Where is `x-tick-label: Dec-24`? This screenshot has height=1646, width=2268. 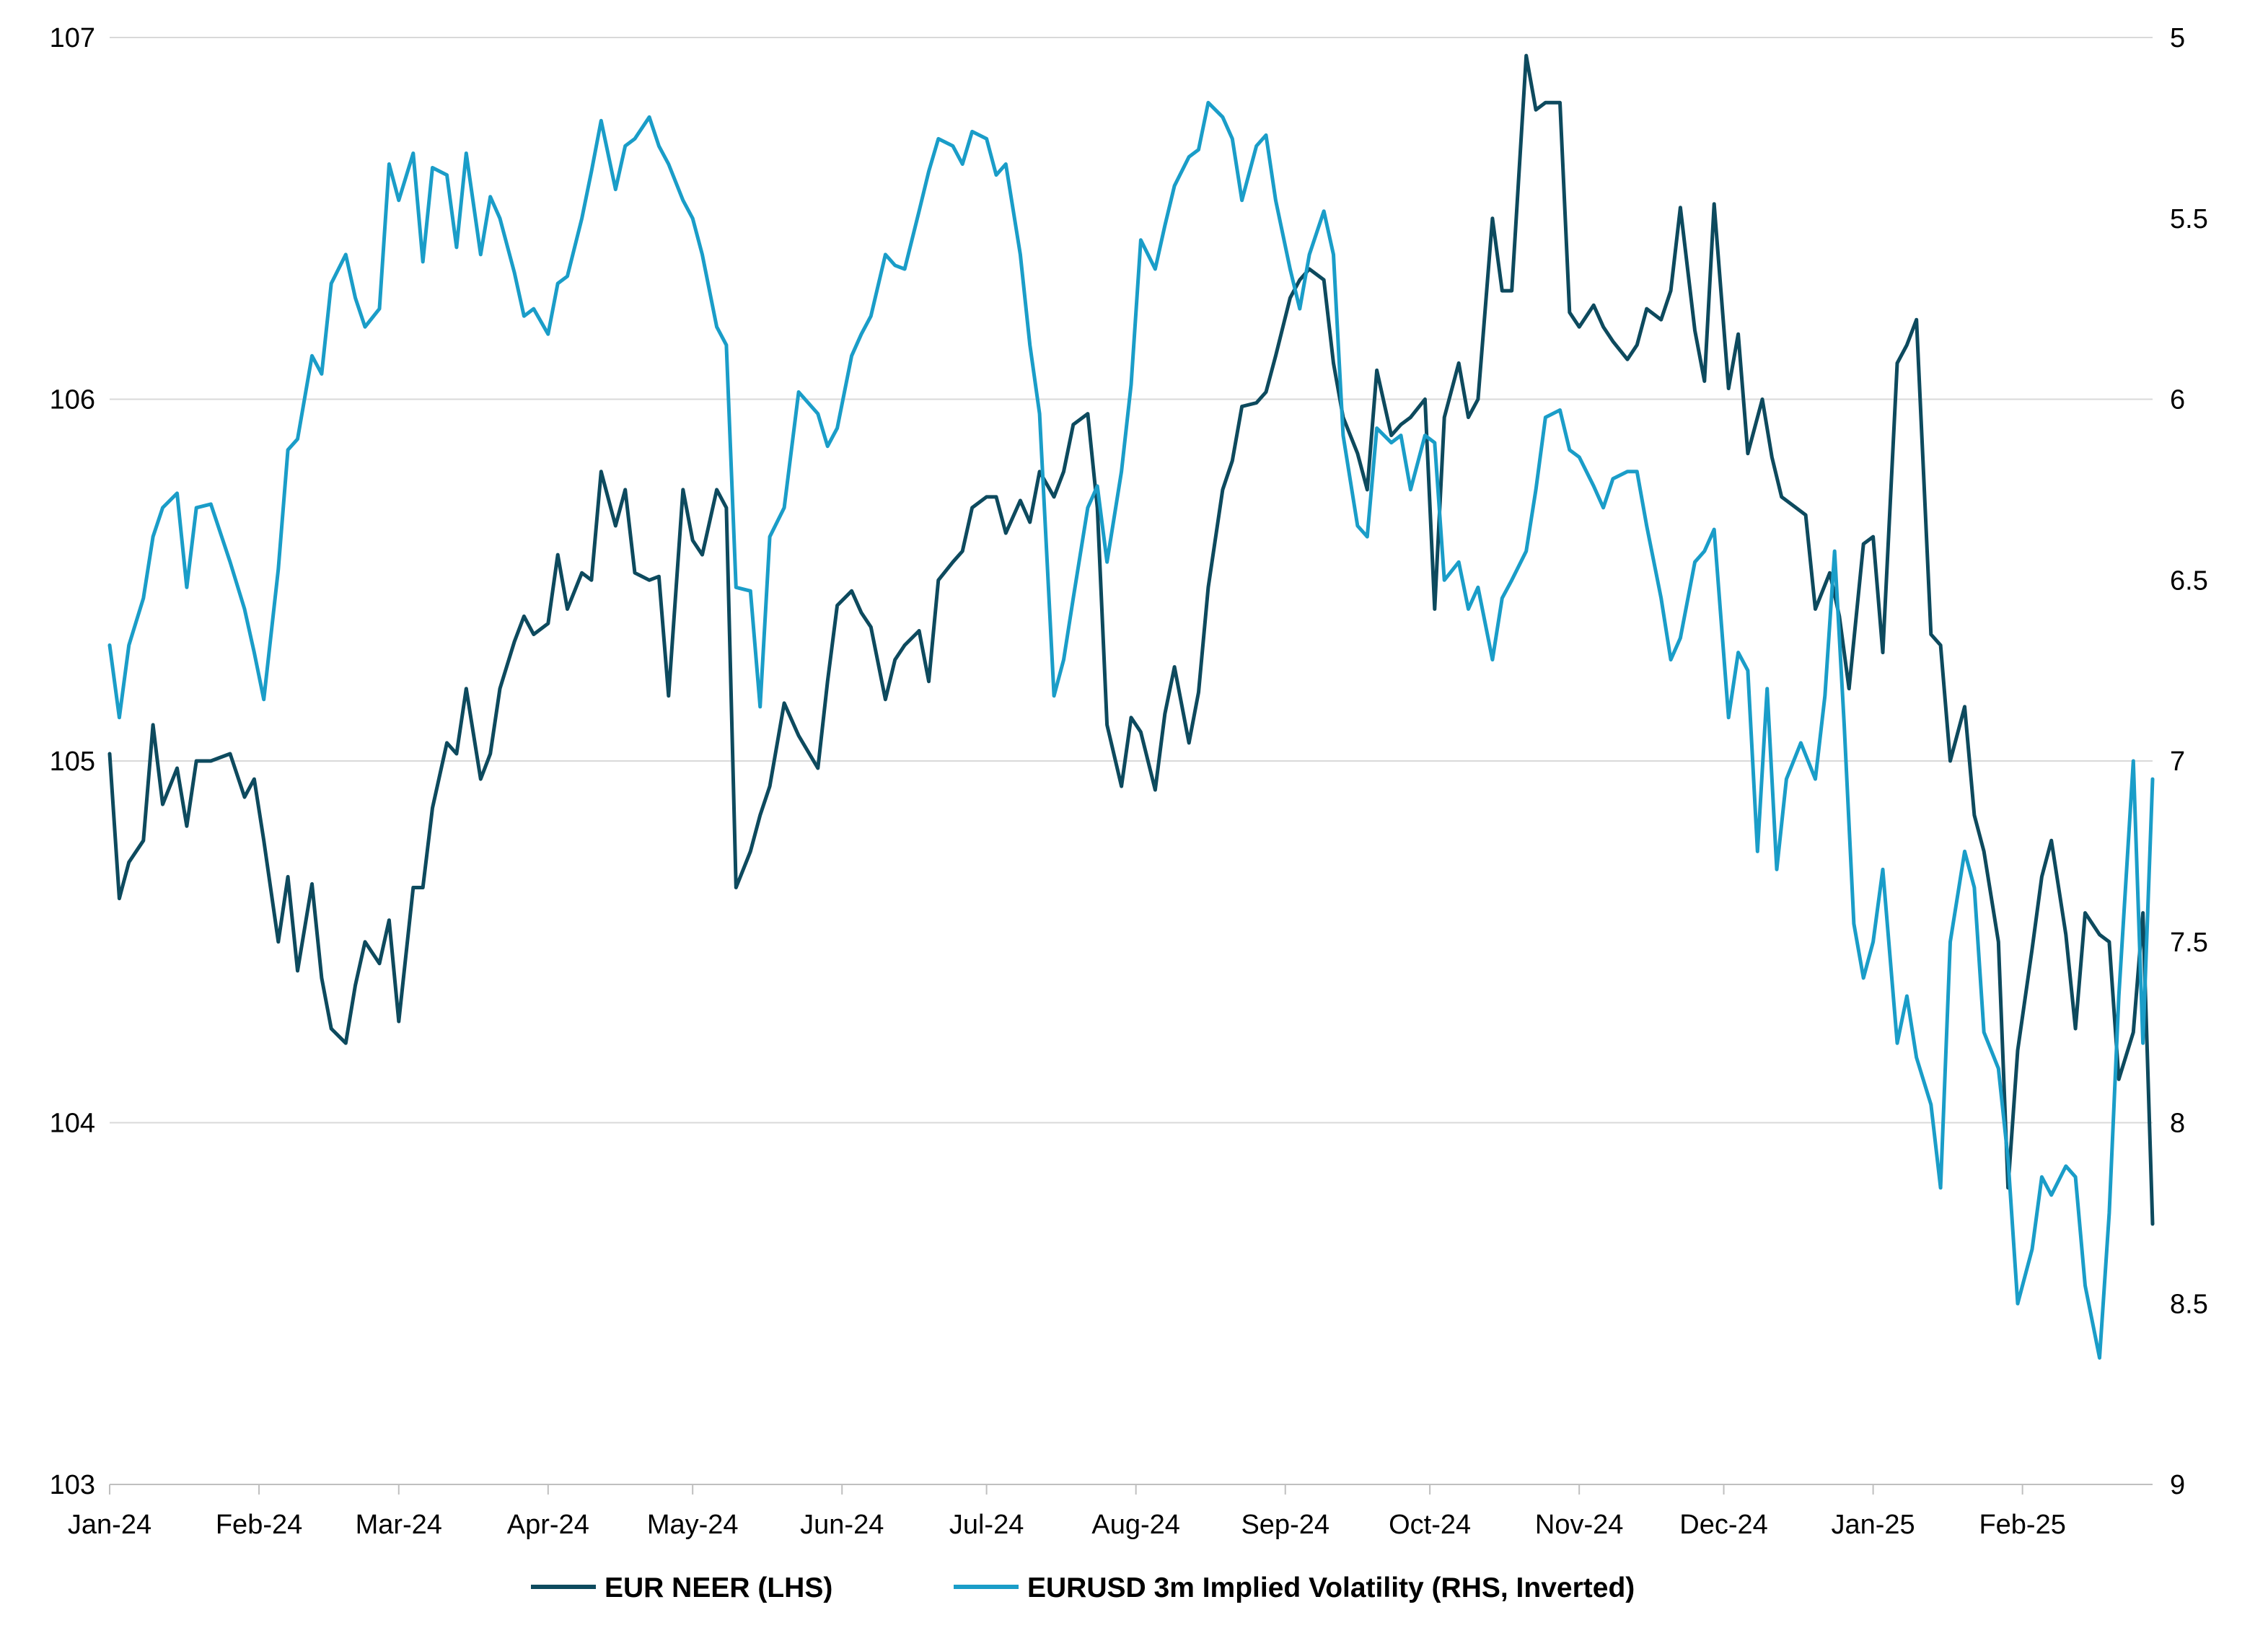 x-tick-label: Dec-24 is located at coordinates (1723, 1525).